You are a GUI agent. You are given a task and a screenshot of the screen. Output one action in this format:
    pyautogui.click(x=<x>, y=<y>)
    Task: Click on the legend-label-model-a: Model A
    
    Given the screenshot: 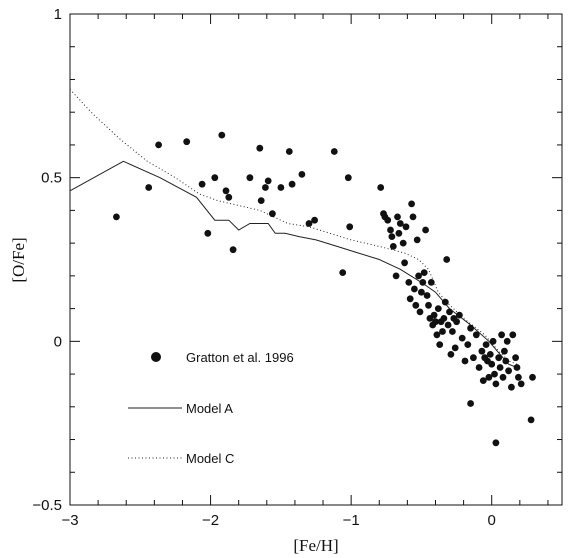 What is the action you would take?
    pyautogui.click(x=209, y=408)
    